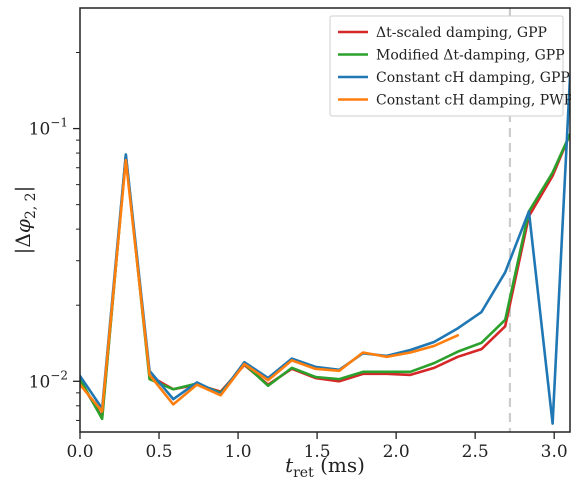  Describe the element at coordinates (473, 101) in the screenshot. I see `legend-entry-3: Constant cH damping, PWP` at that location.